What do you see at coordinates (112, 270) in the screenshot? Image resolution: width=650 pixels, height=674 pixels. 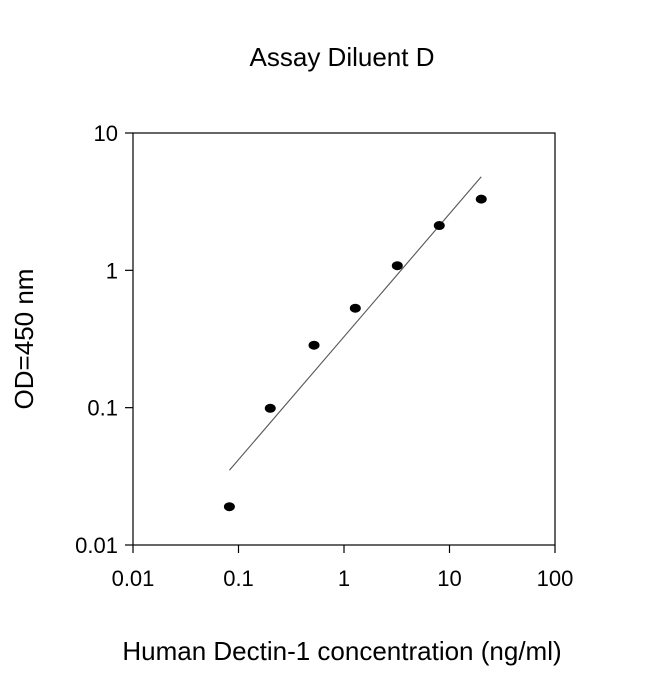 I see `y-tick-label: 1` at bounding box center [112, 270].